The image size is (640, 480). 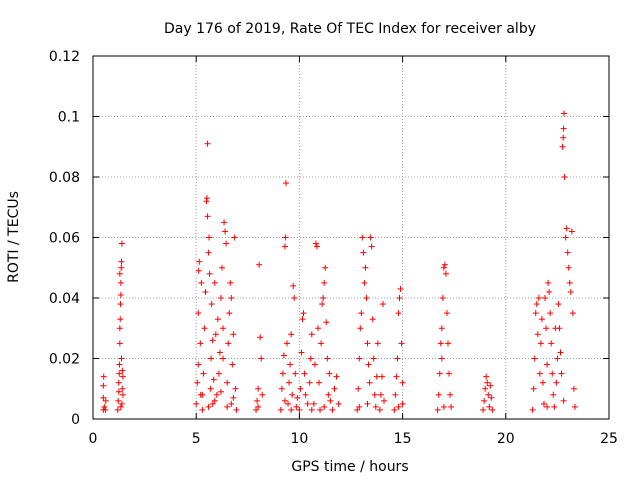 I want to click on x-tick-label: 5, so click(x=196, y=439).